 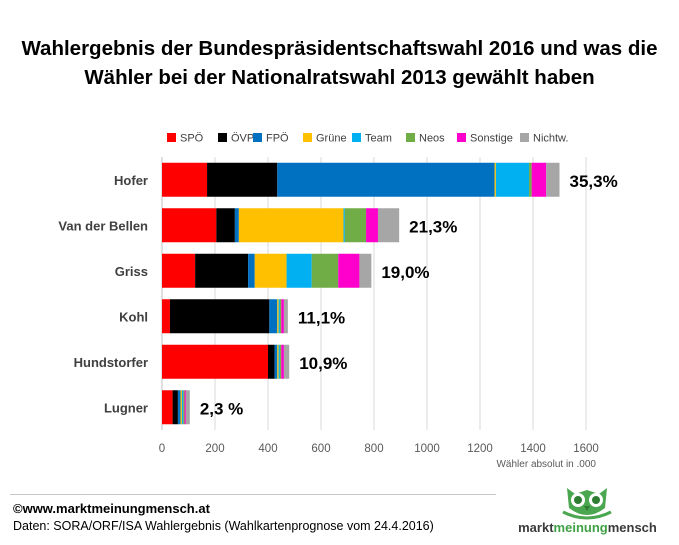 What do you see at coordinates (277, 139) in the screenshot?
I see `legend-label: FPÖ` at bounding box center [277, 139].